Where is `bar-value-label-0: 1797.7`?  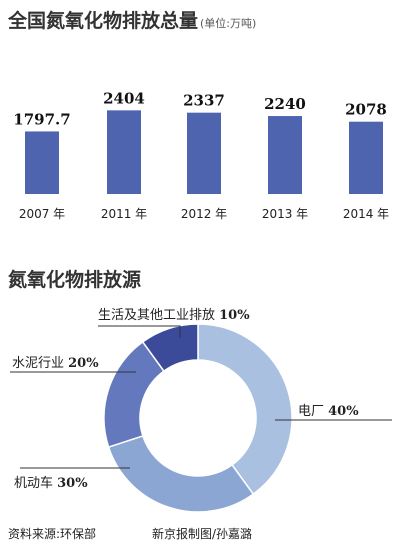
bar-value-label-0: 1797.7 is located at coordinates (41, 119).